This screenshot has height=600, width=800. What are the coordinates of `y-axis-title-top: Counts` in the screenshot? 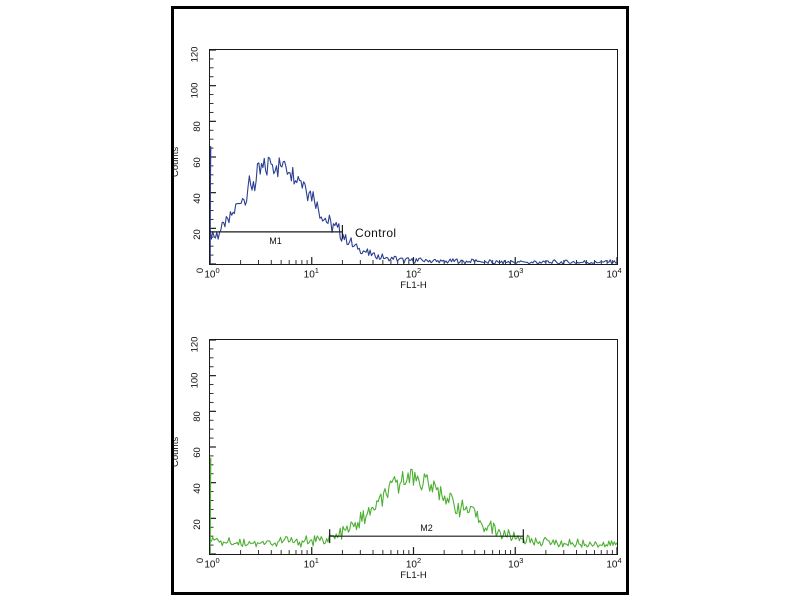 It's located at (175, 161).